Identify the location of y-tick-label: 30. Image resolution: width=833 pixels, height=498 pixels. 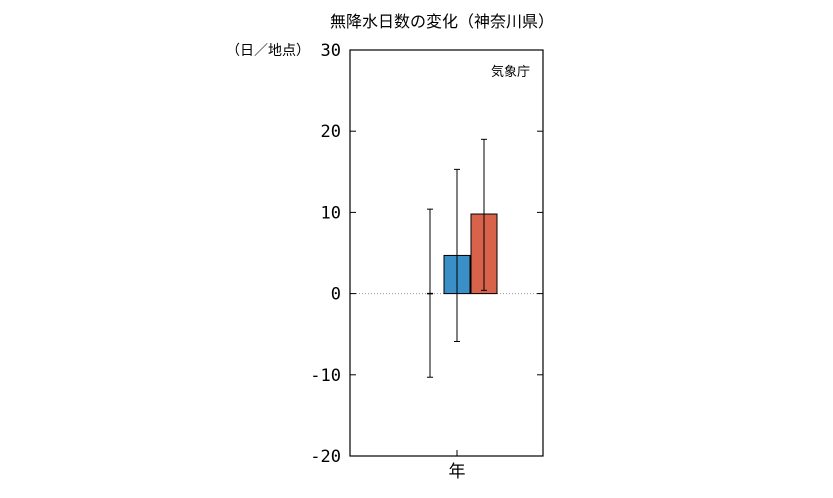
(331, 51).